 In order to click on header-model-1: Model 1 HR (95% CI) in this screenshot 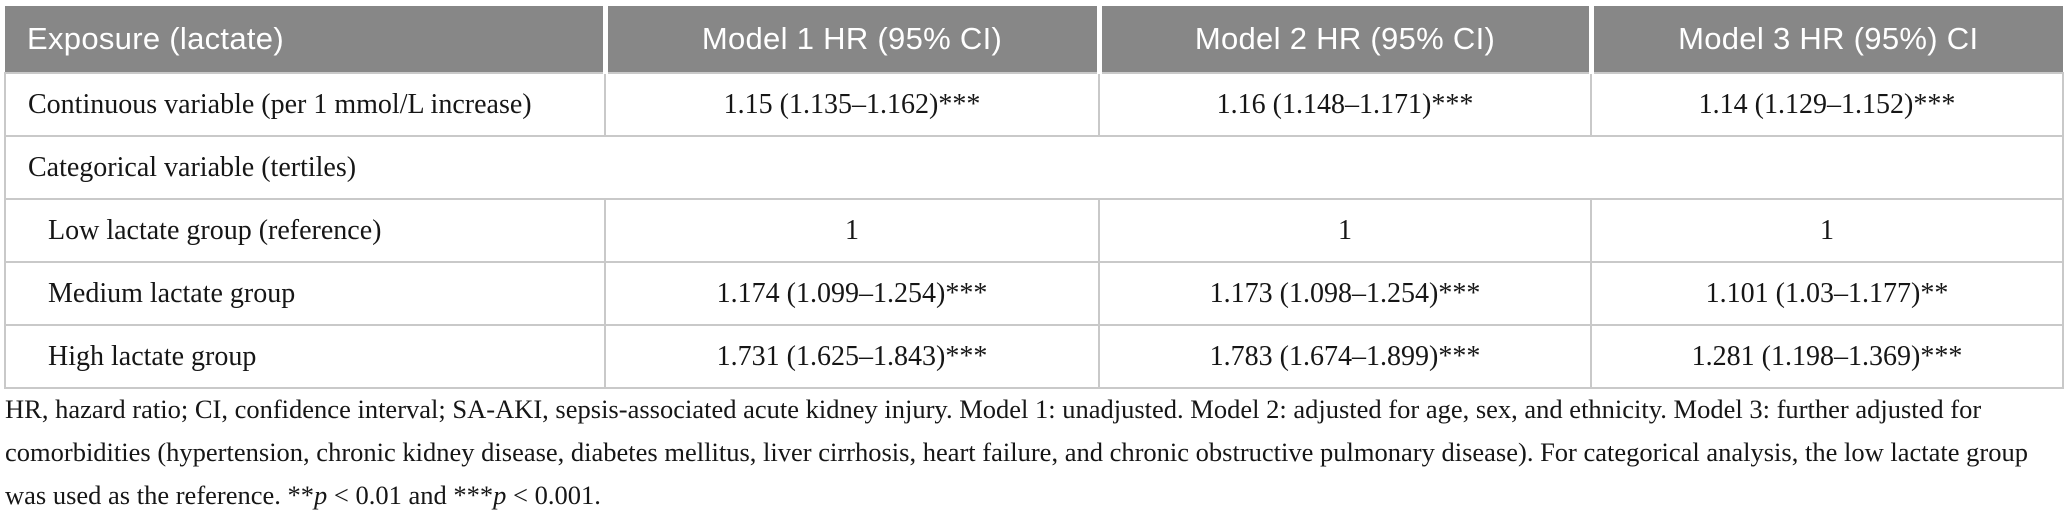, I will do `click(850, 39)`.